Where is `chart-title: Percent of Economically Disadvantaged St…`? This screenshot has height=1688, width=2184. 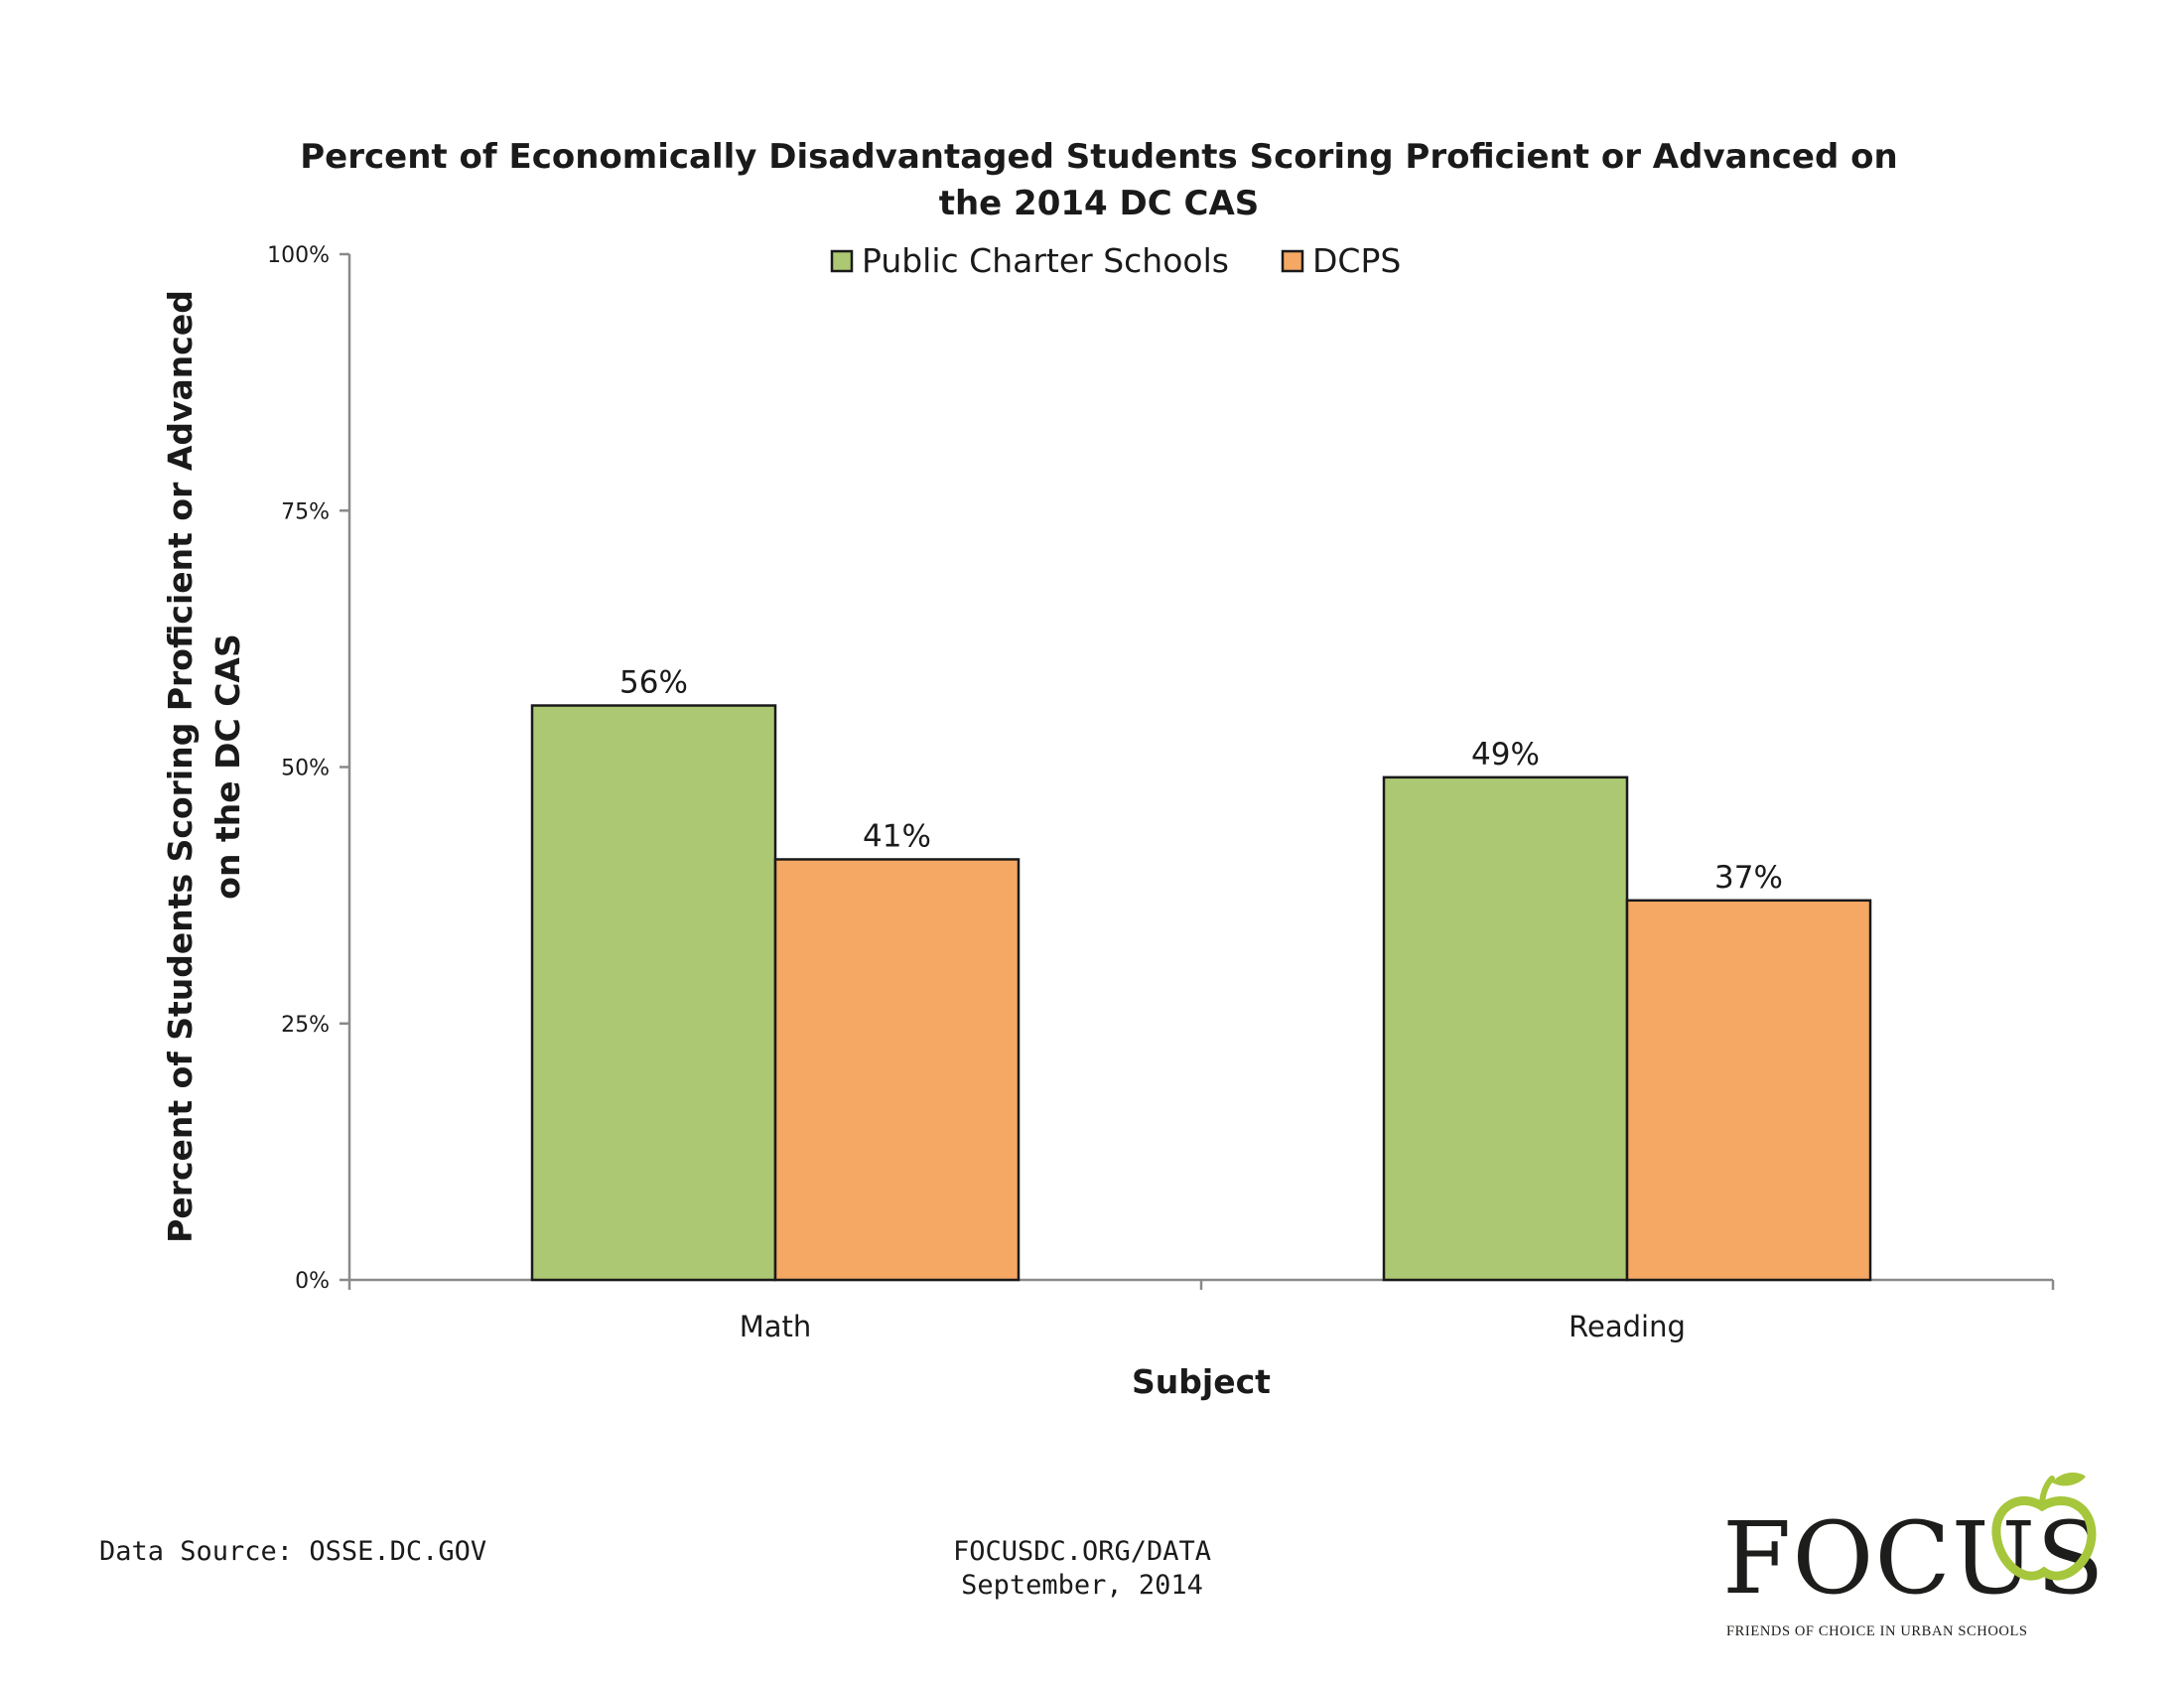
chart-title: Percent of Economically Disadvantaged St… is located at coordinates (1098, 180).